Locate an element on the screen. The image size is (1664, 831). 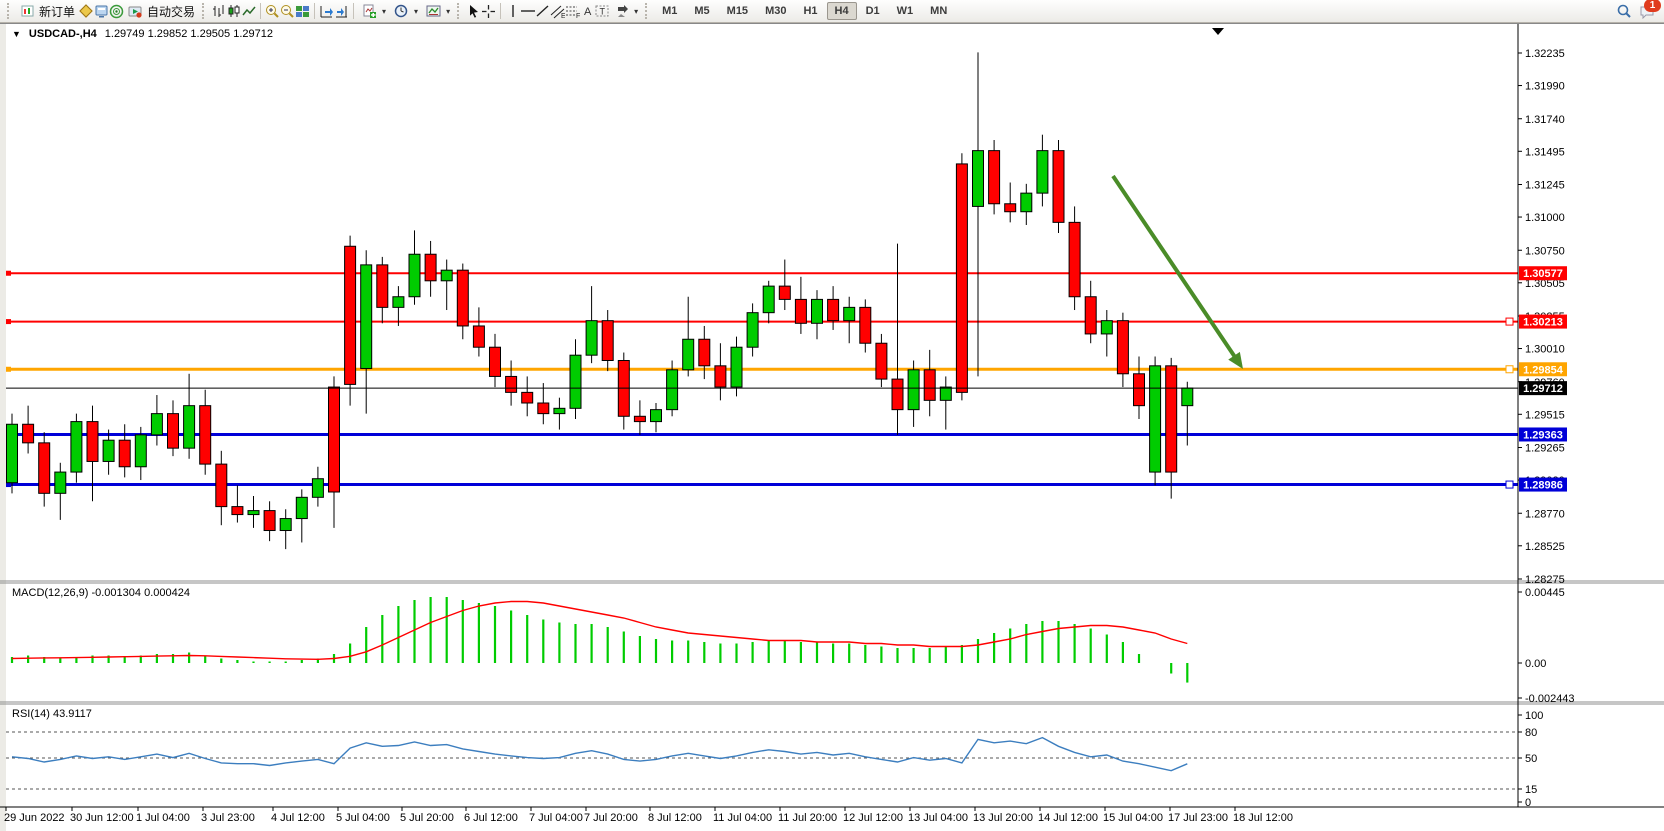
vertical-line-tool-icon is located at coordinates (512, 11).